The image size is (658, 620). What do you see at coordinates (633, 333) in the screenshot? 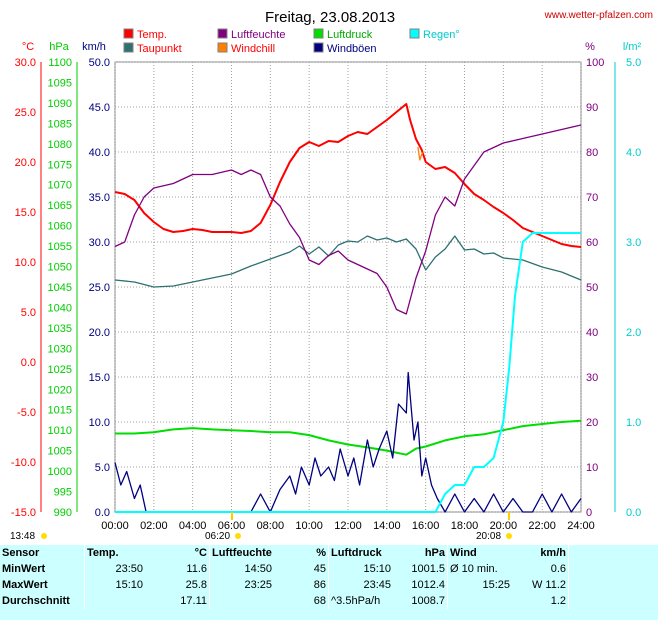
I see `rain-tick-label: 2.0` at bounding box center [633, 333].